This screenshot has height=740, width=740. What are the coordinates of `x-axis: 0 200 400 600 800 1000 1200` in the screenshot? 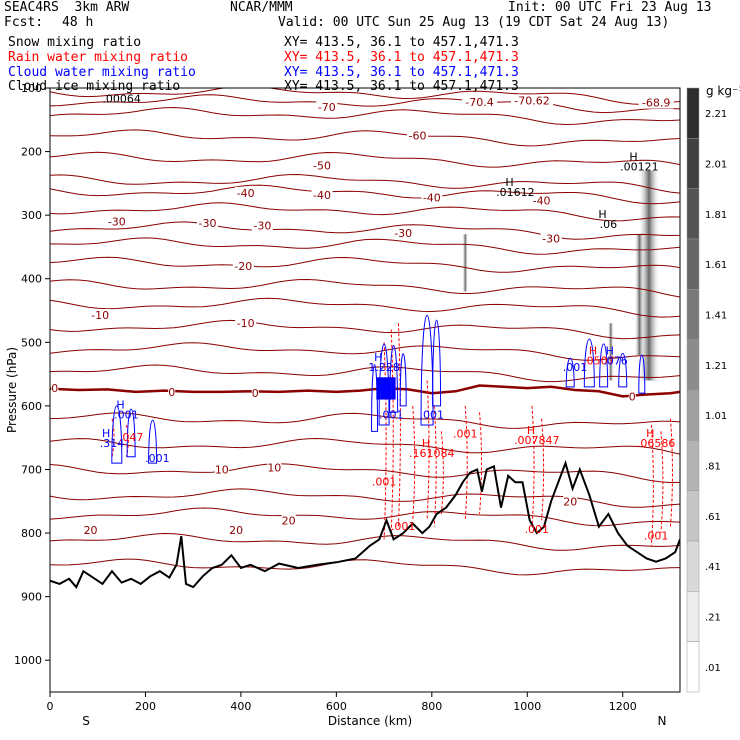 It's located at (342, 702).